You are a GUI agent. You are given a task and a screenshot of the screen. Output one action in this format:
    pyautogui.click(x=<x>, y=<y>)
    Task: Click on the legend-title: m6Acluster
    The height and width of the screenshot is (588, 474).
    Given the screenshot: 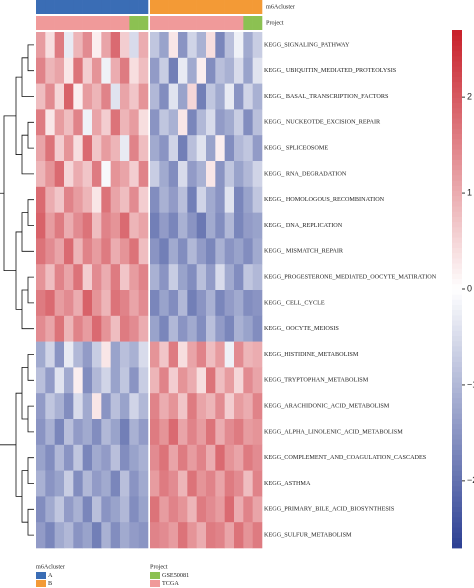 What is the action you would take?
    pyautogui.click(x=50, y=566)
    